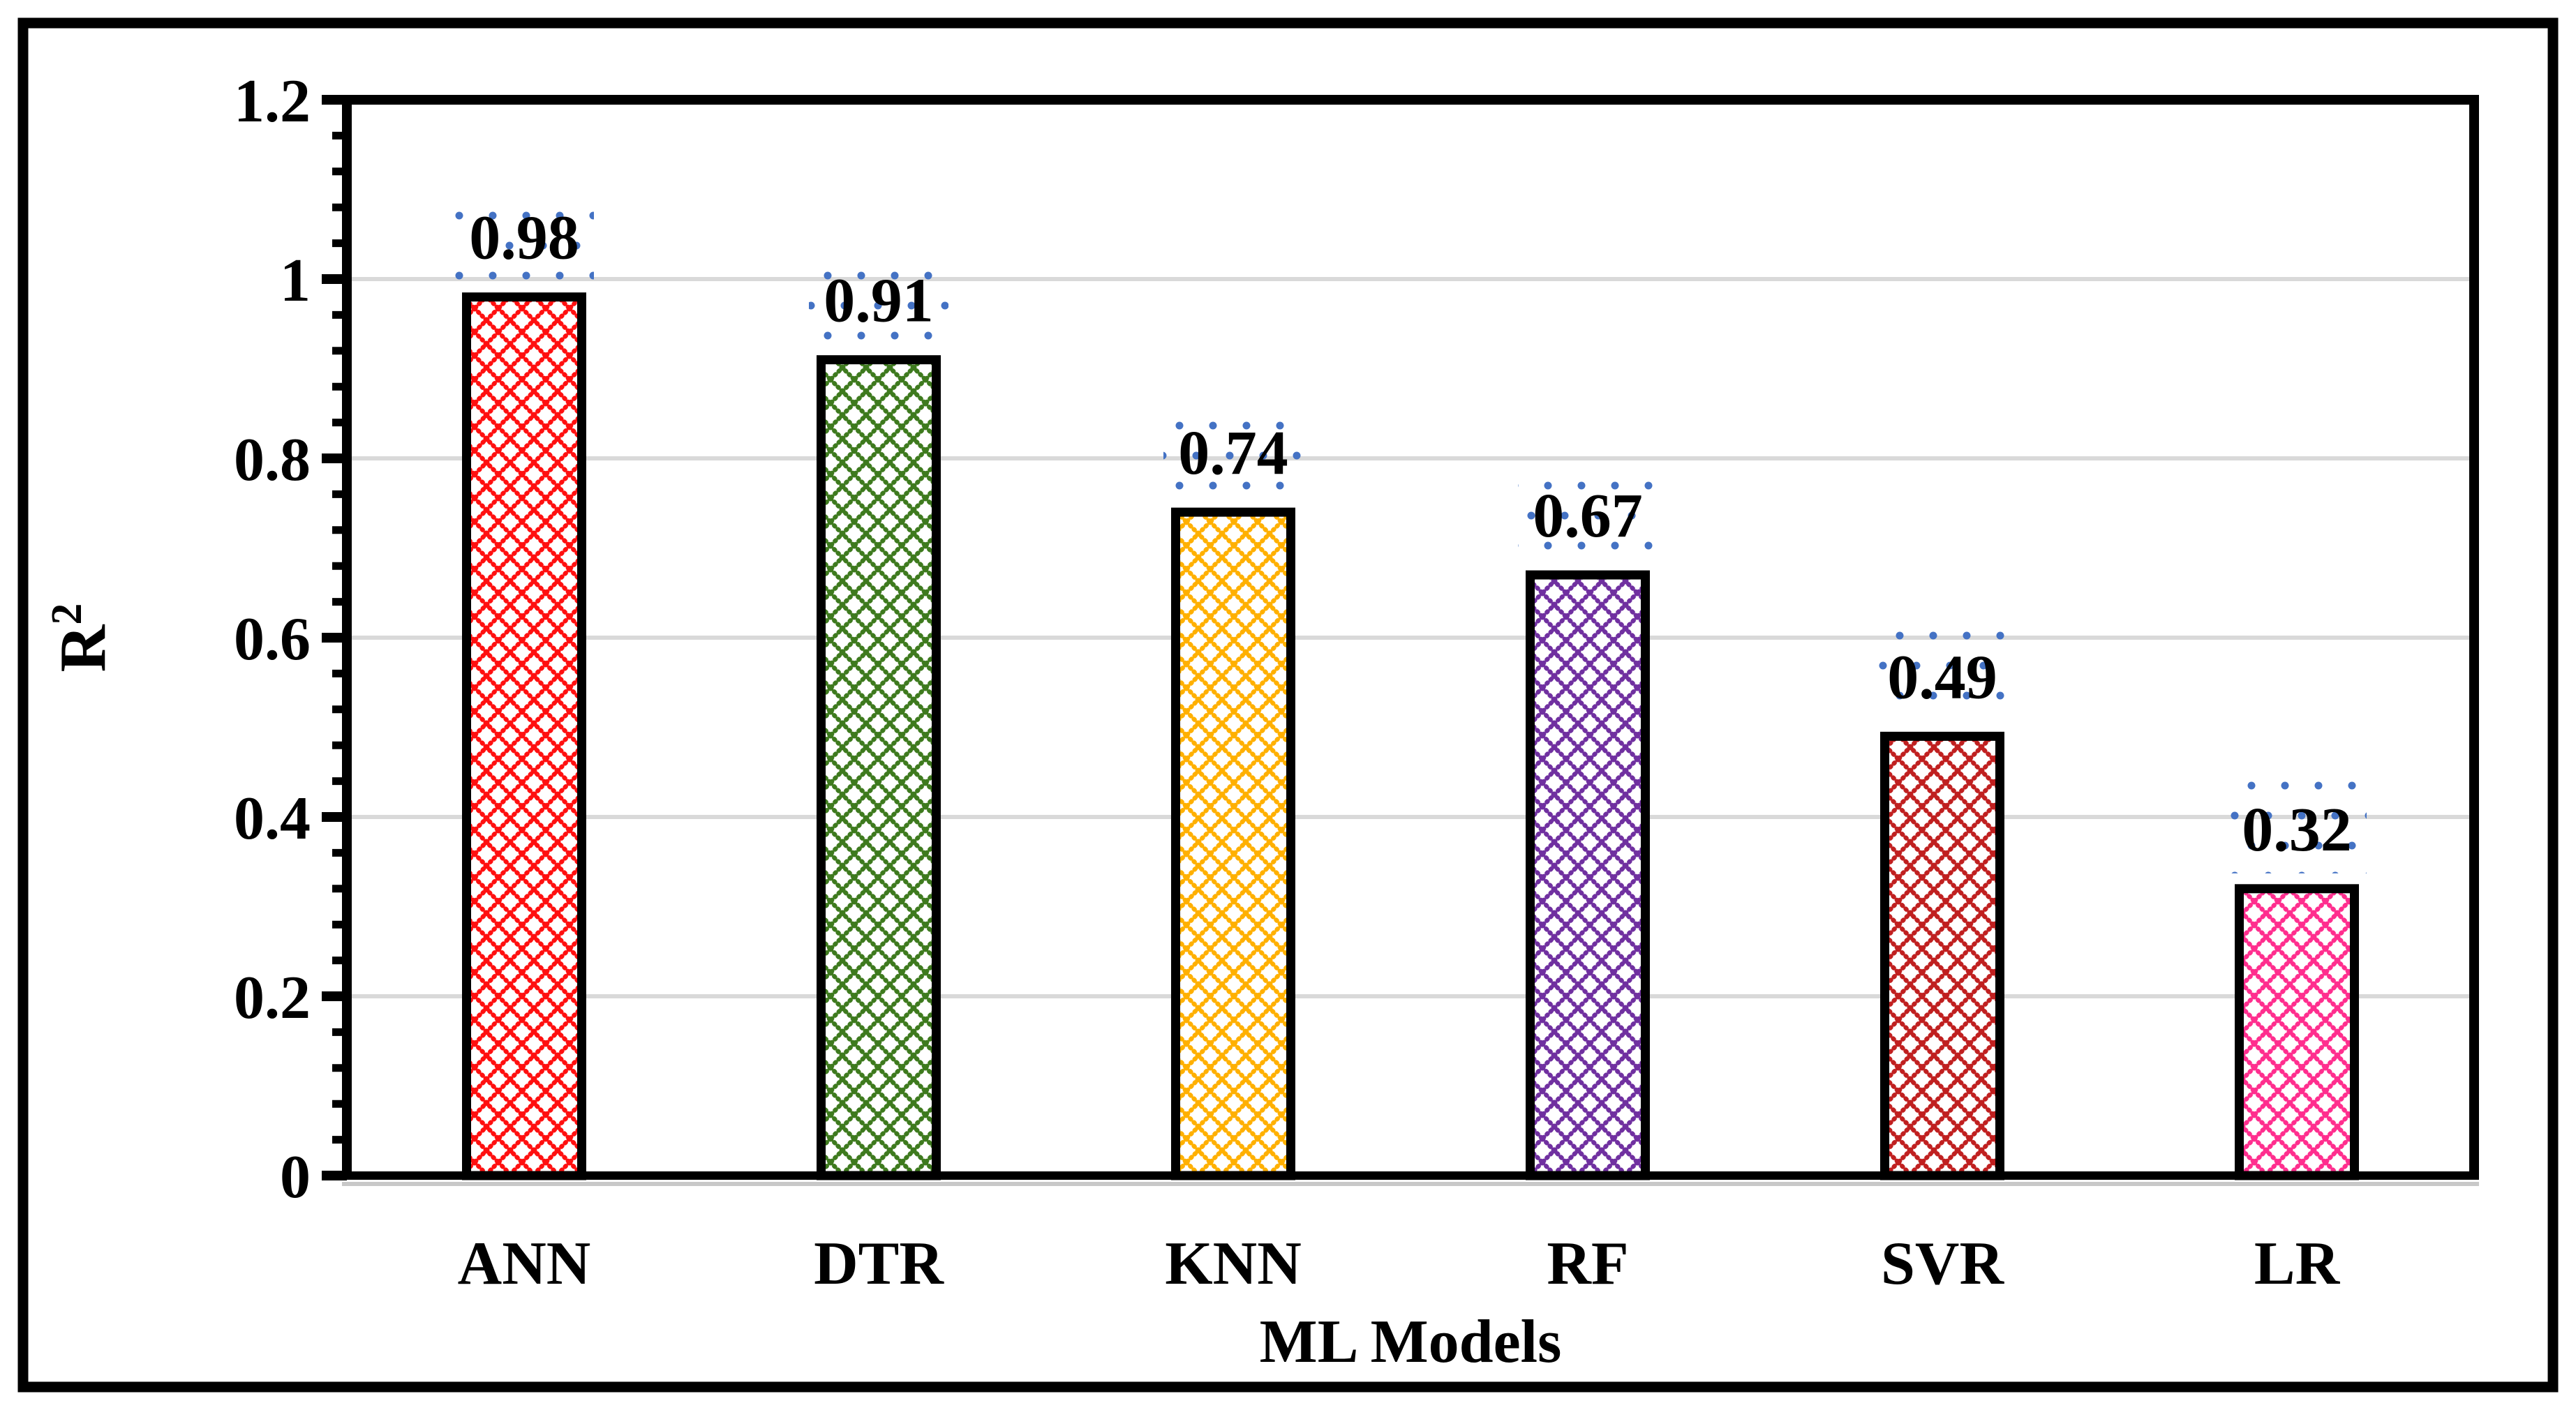 This screenshot has width=2576, height=1410. Describe the element at coordinates (1587, 1264) in the screenshot. I see `x-category-label-rf: RF` at that location.